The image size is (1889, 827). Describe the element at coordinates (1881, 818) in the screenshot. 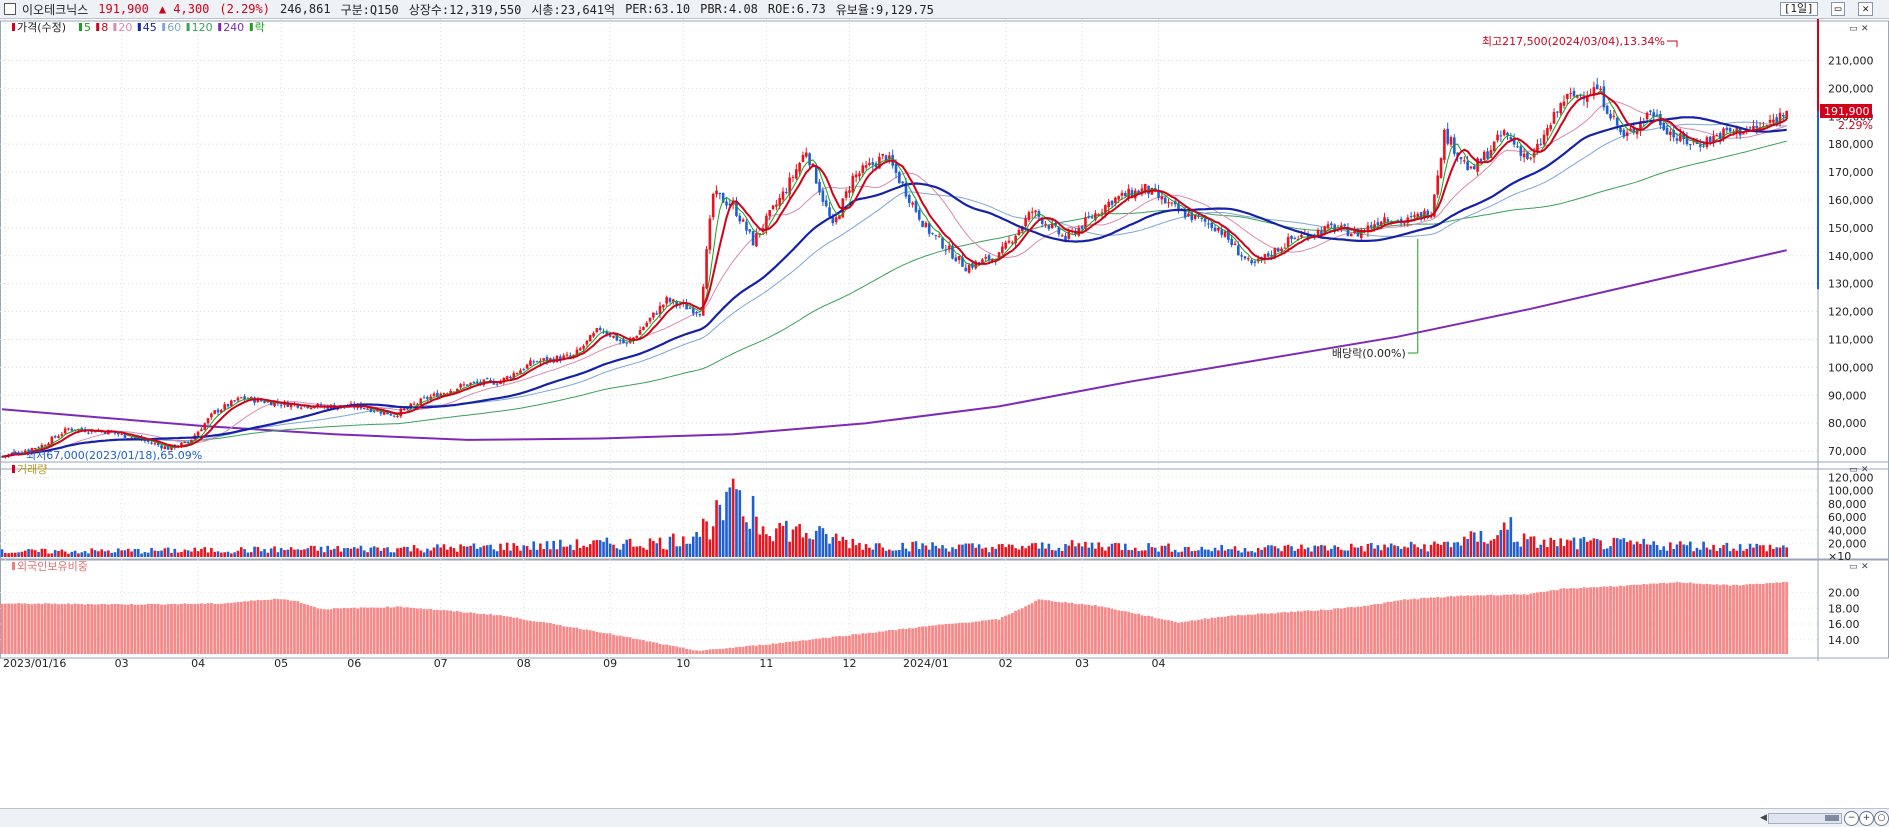

I see `zoom-reset-icon: ○` at that location.